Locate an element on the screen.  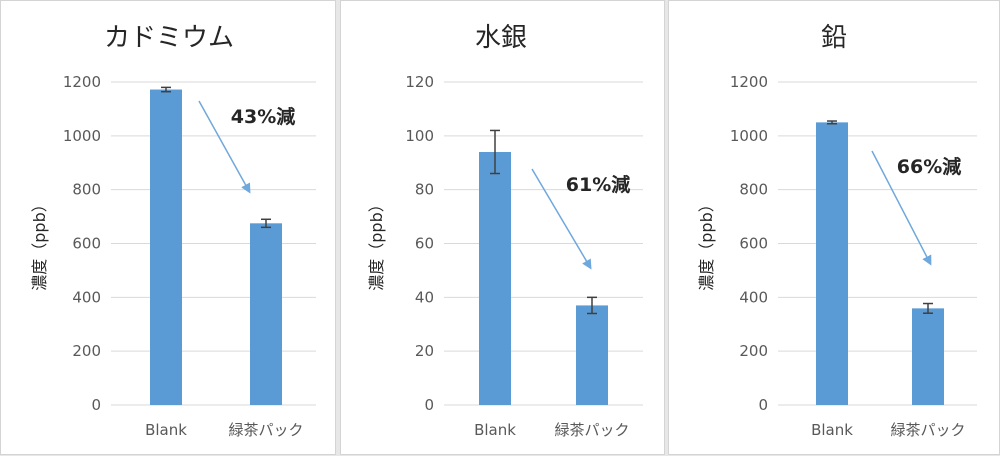
chart-title: カドミウム is located at coordinates (169, 38).